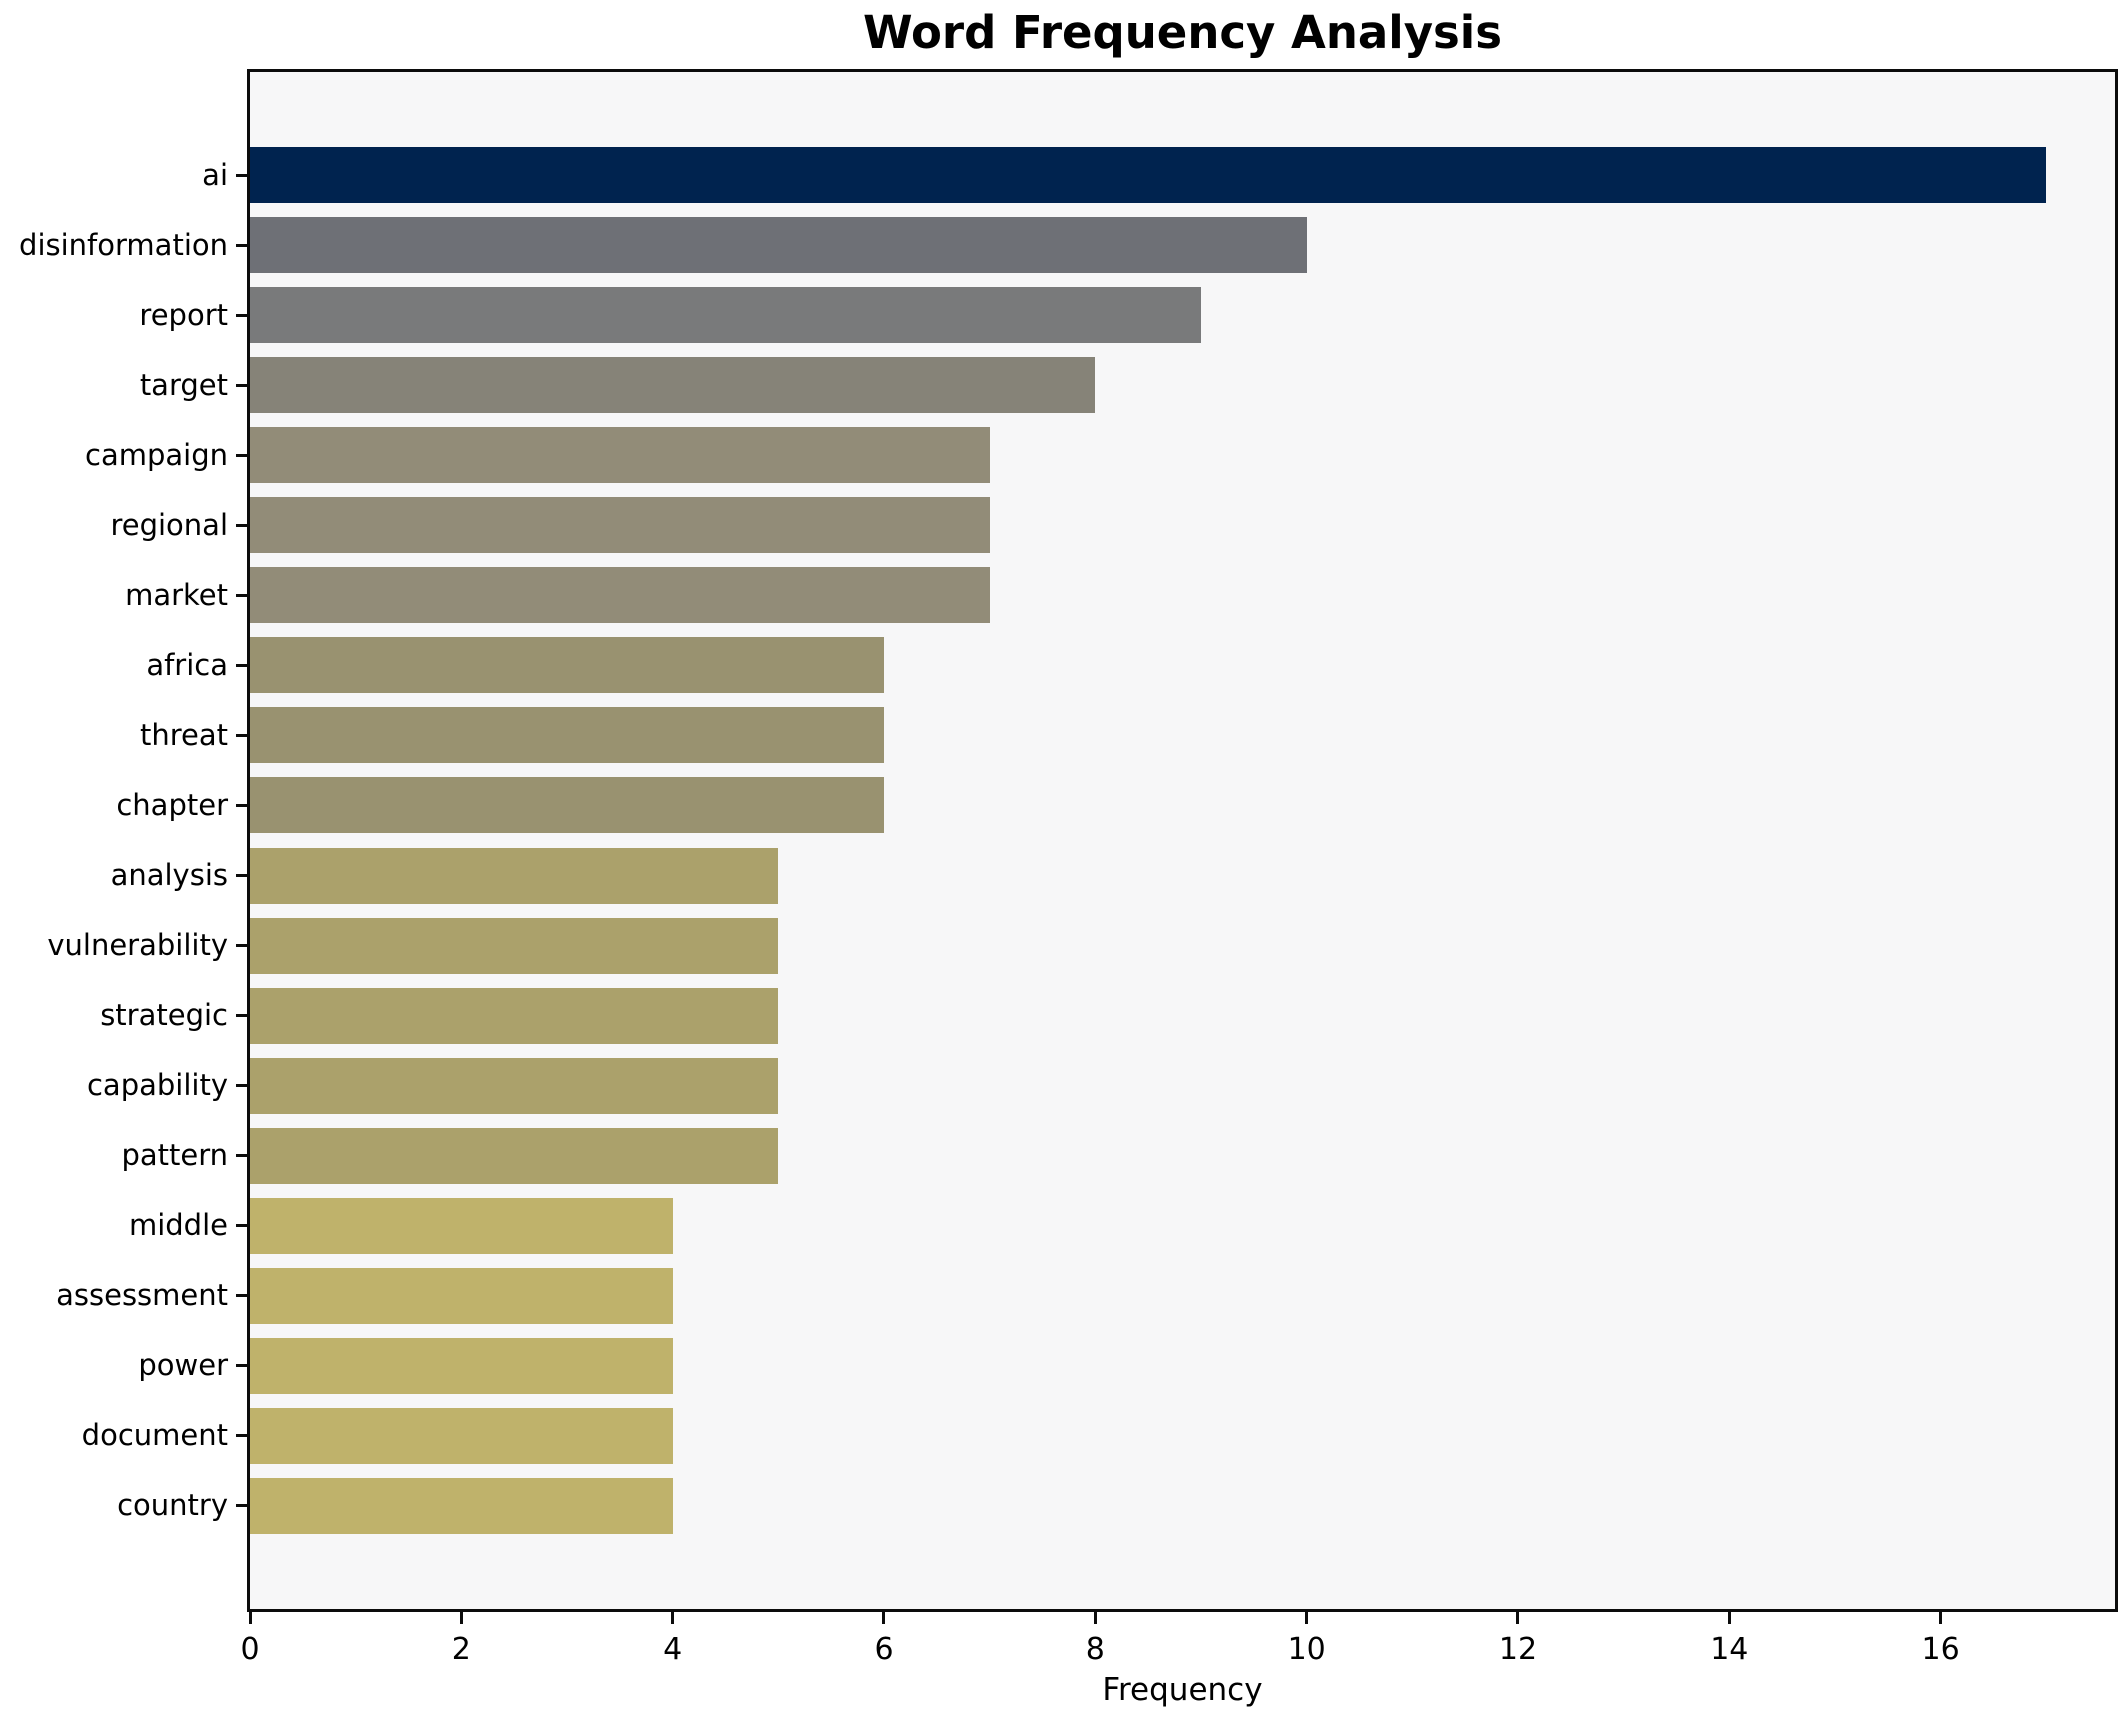 This screenshot has width=2126, height=1722. What do you see at coordinates (183, 314) in the screenshot?
I see `y-tick-label-report: report` at bounding box center [183, 314].